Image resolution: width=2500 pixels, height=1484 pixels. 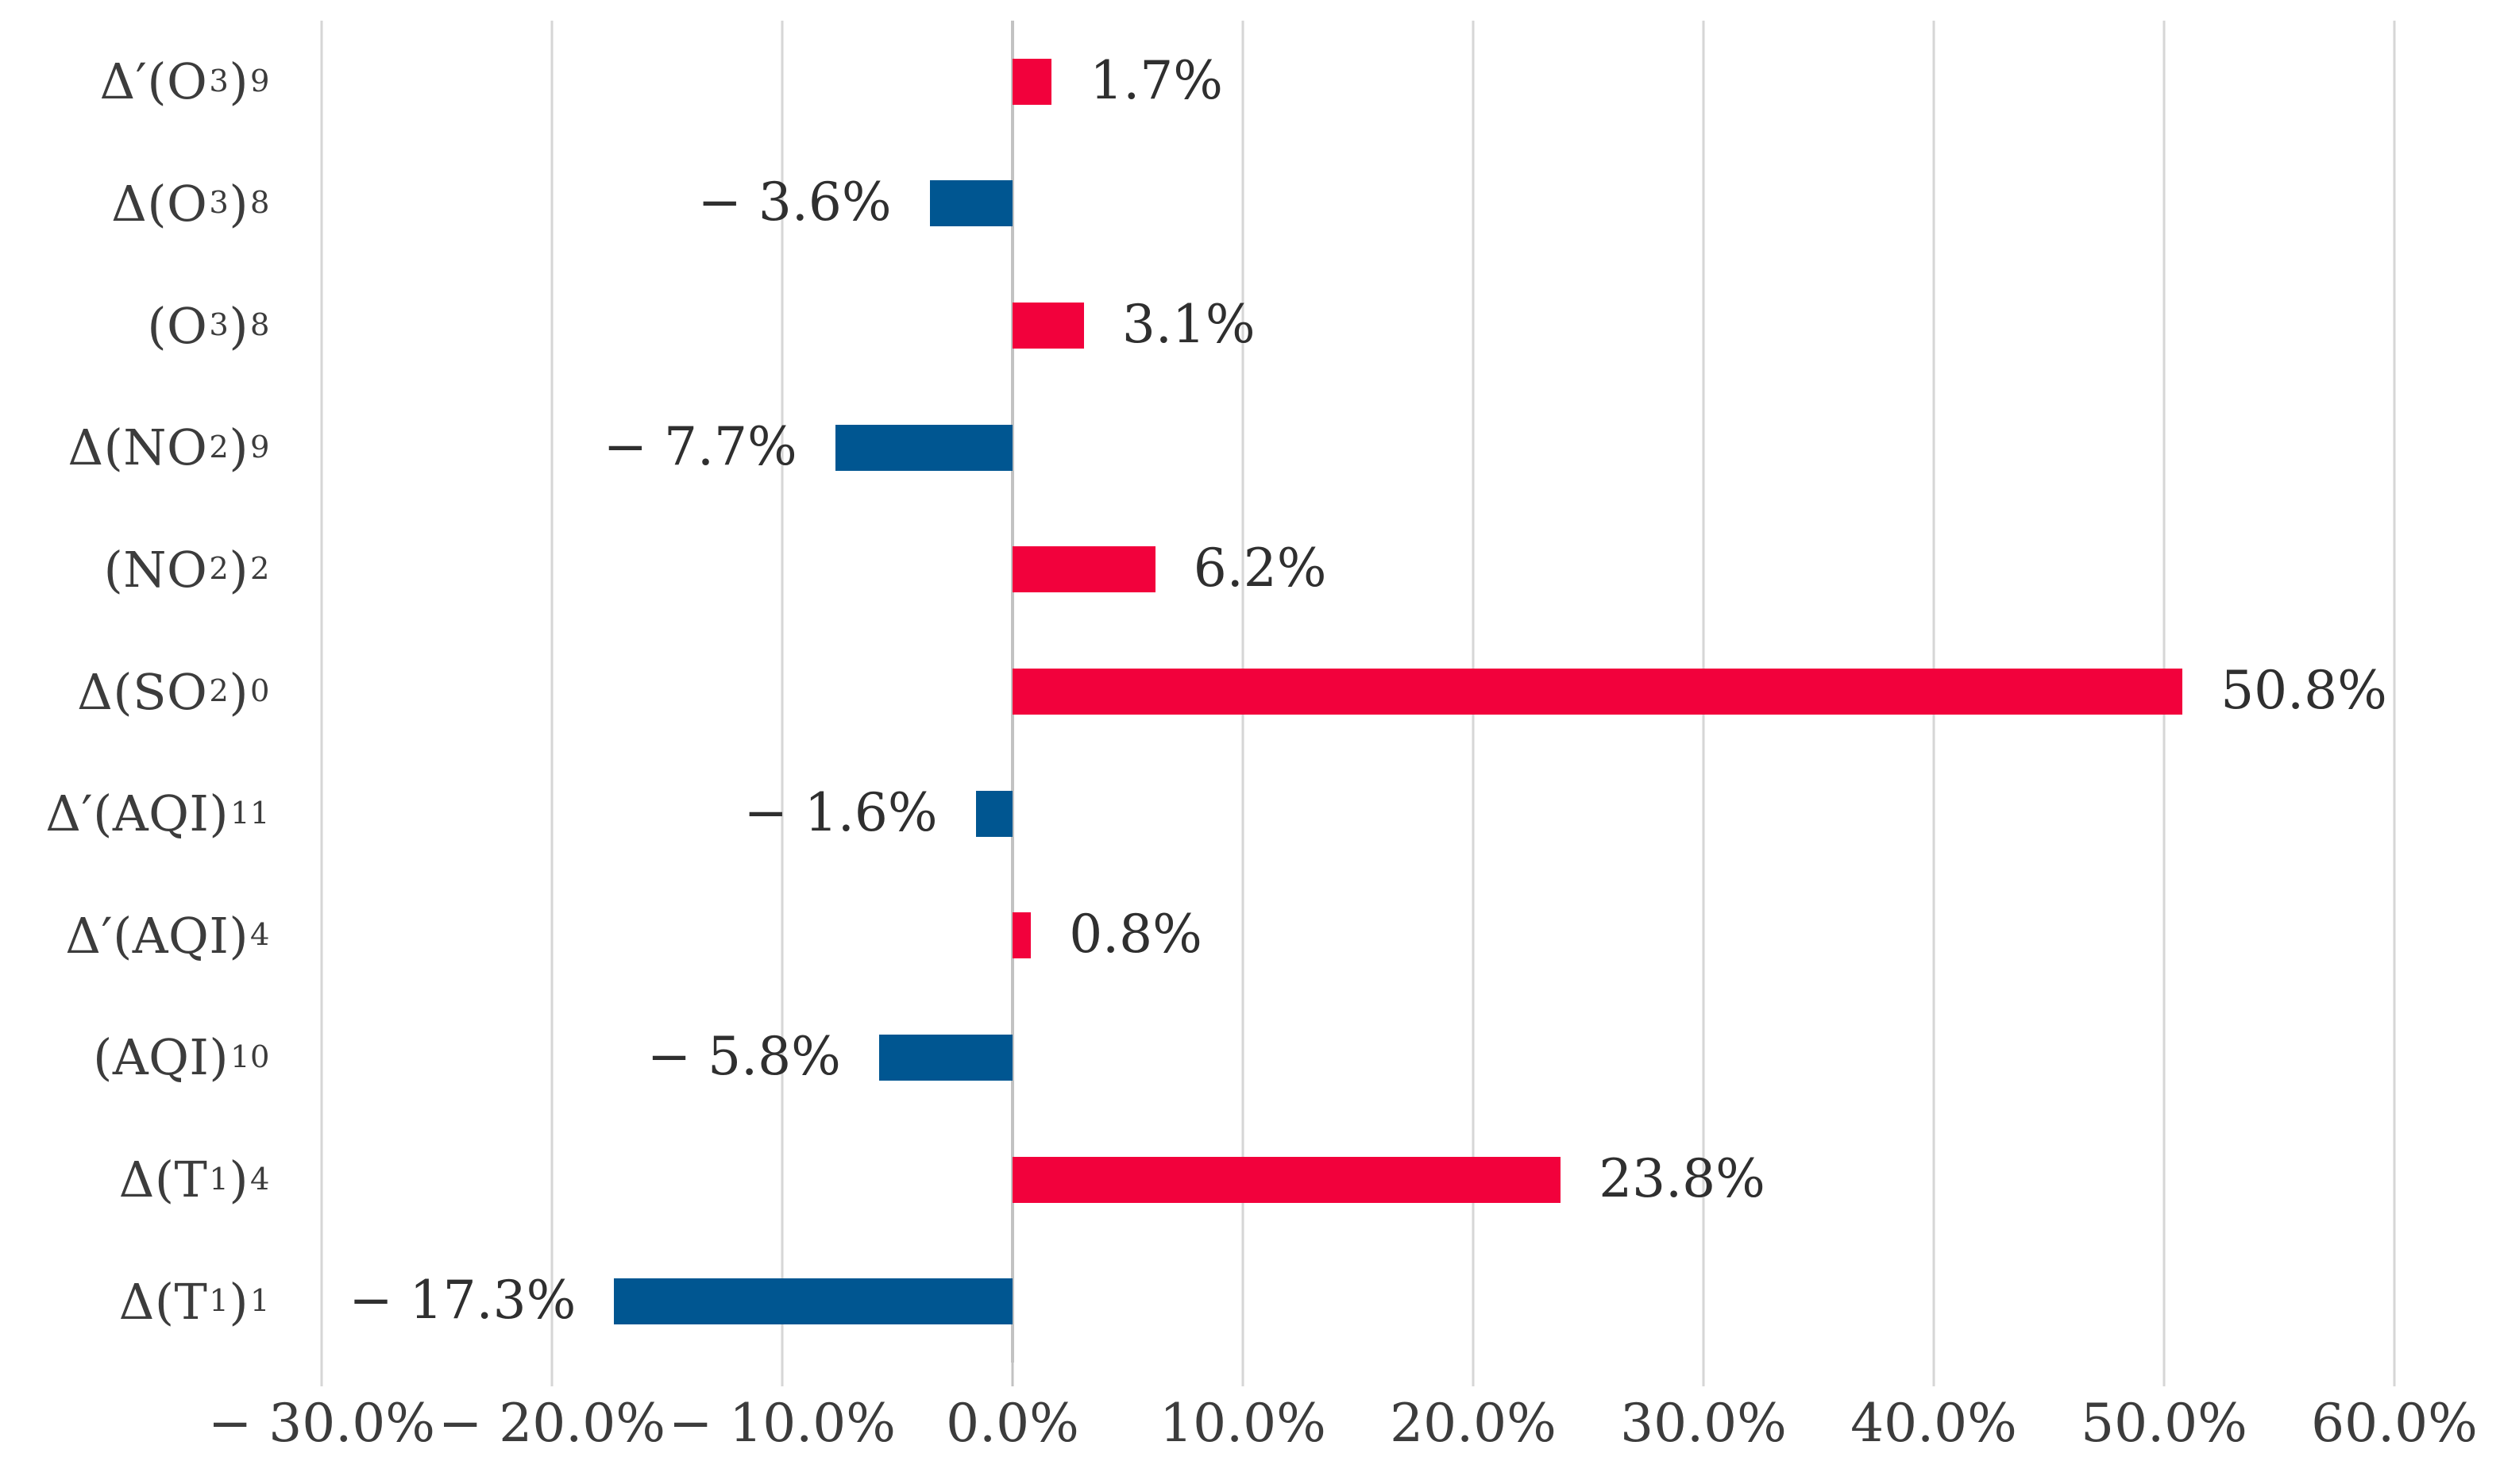 I want to click on x-tick-label: 40.0%, so click(x=1933, y=1424).